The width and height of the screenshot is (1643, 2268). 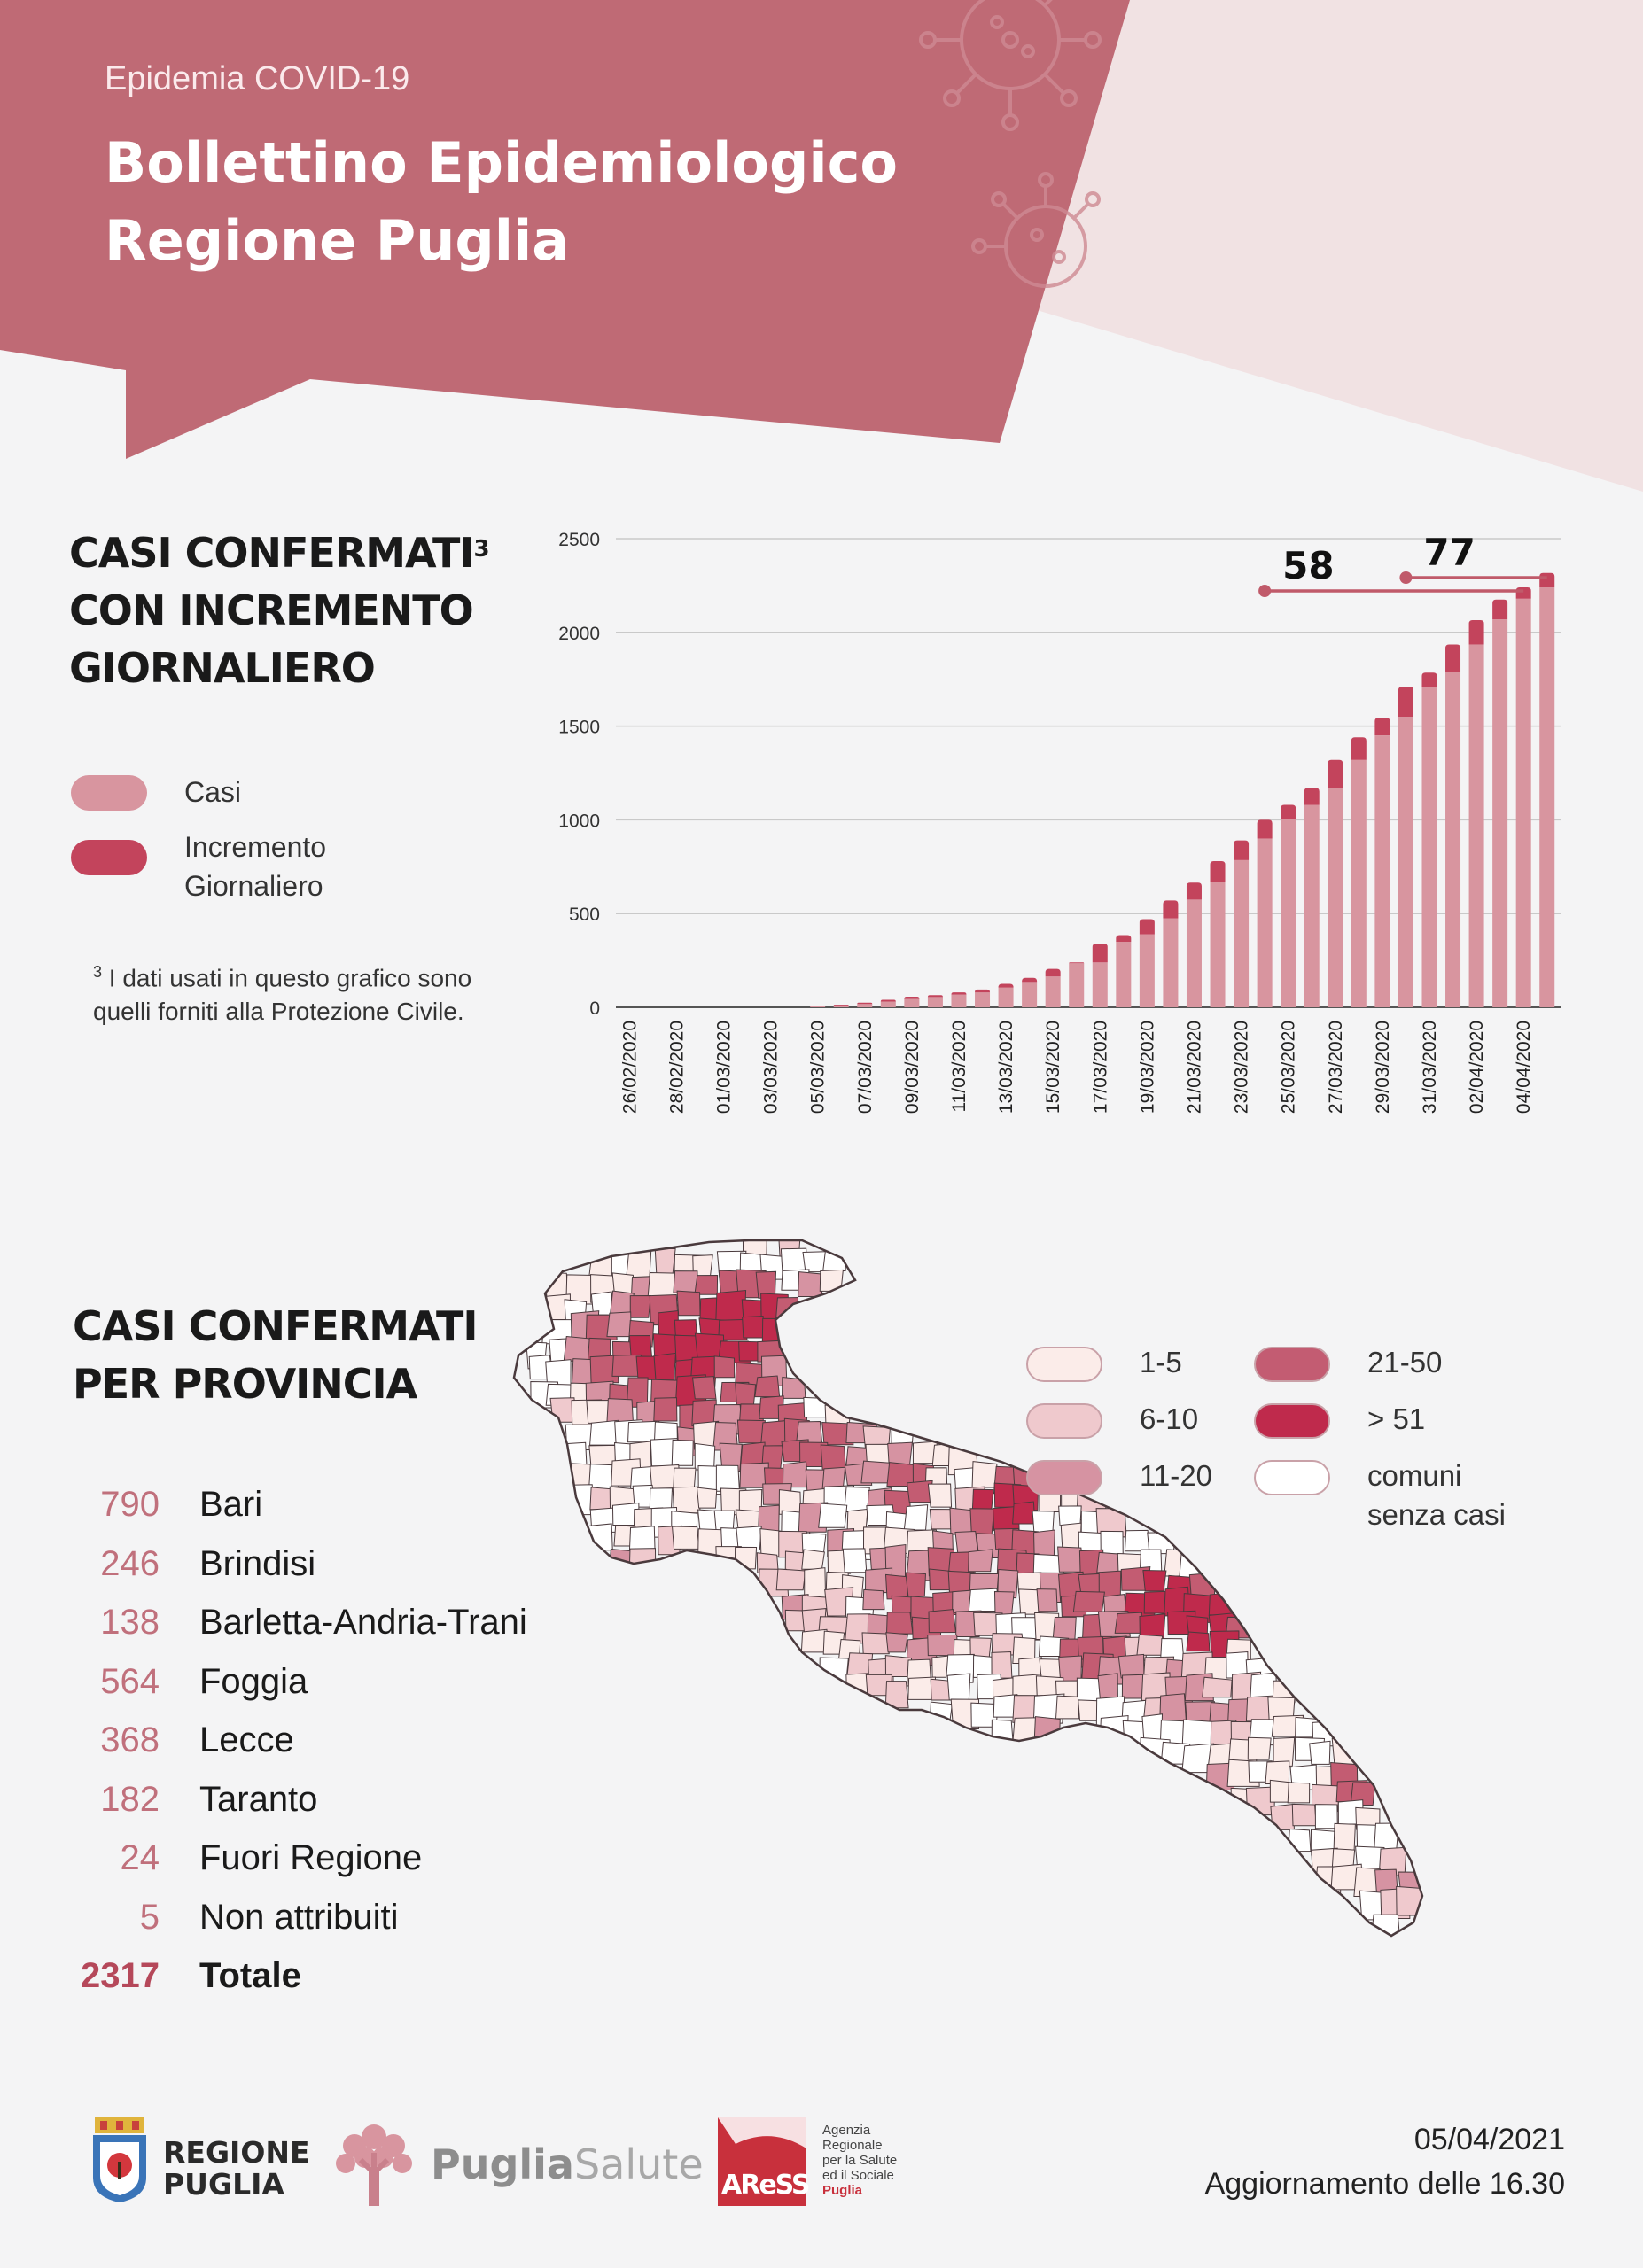 What do you see at coordinates (1289, 1067) in the screenshot?
I see `x-tick-label: 25/03/2020` at bounding box center [1289, 1067].